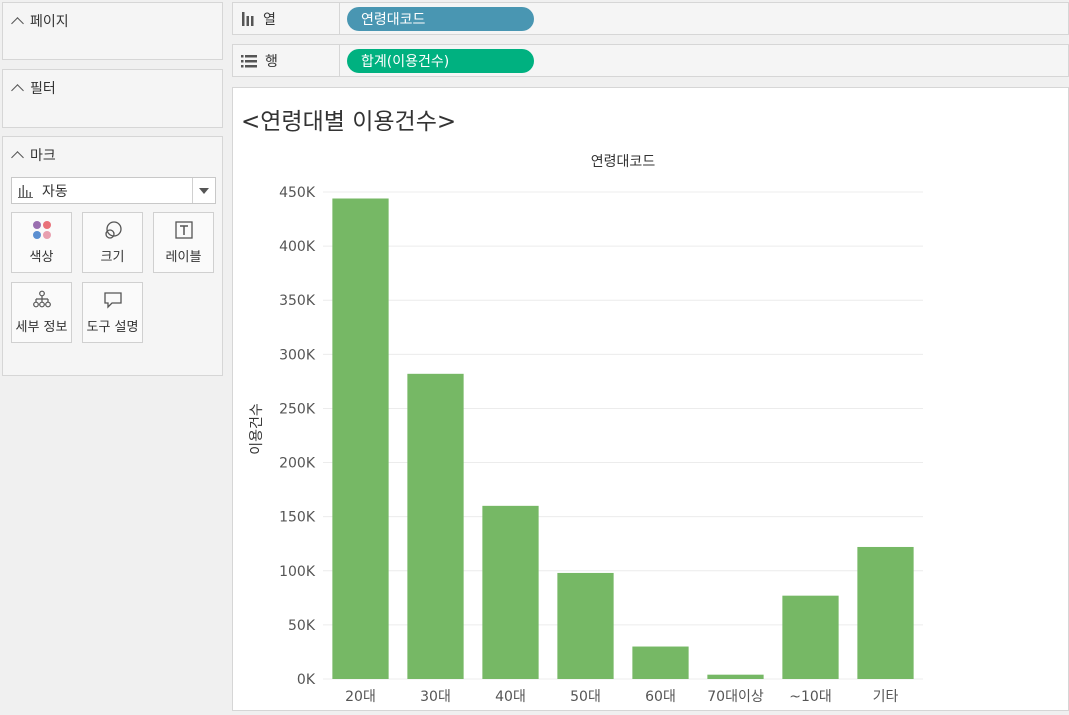  What do you see at coordinates (49, 22) in the screenshot?
I see `pages-card-title: 페이지` at bounding box center [49, 22].